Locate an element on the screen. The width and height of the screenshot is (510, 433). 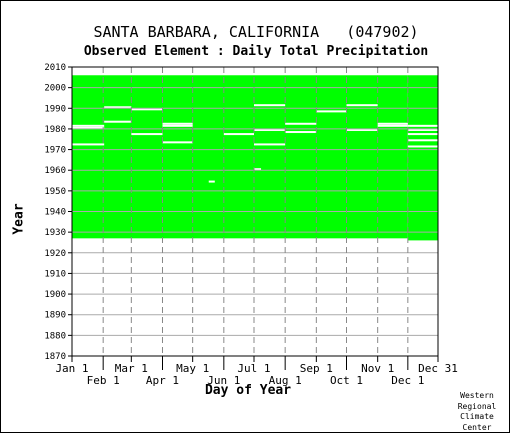
x-tick-label: Sep 1 is located at coordinates (316, 368).